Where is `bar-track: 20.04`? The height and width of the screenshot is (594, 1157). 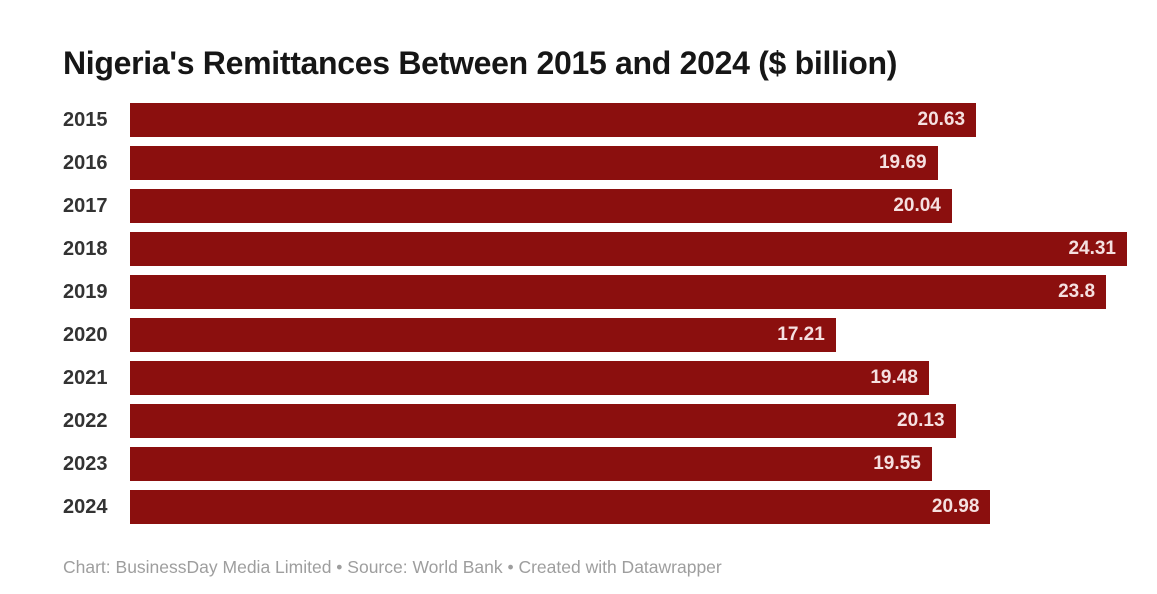
bar-track: 20.04 is located at coordinates (628, 206).